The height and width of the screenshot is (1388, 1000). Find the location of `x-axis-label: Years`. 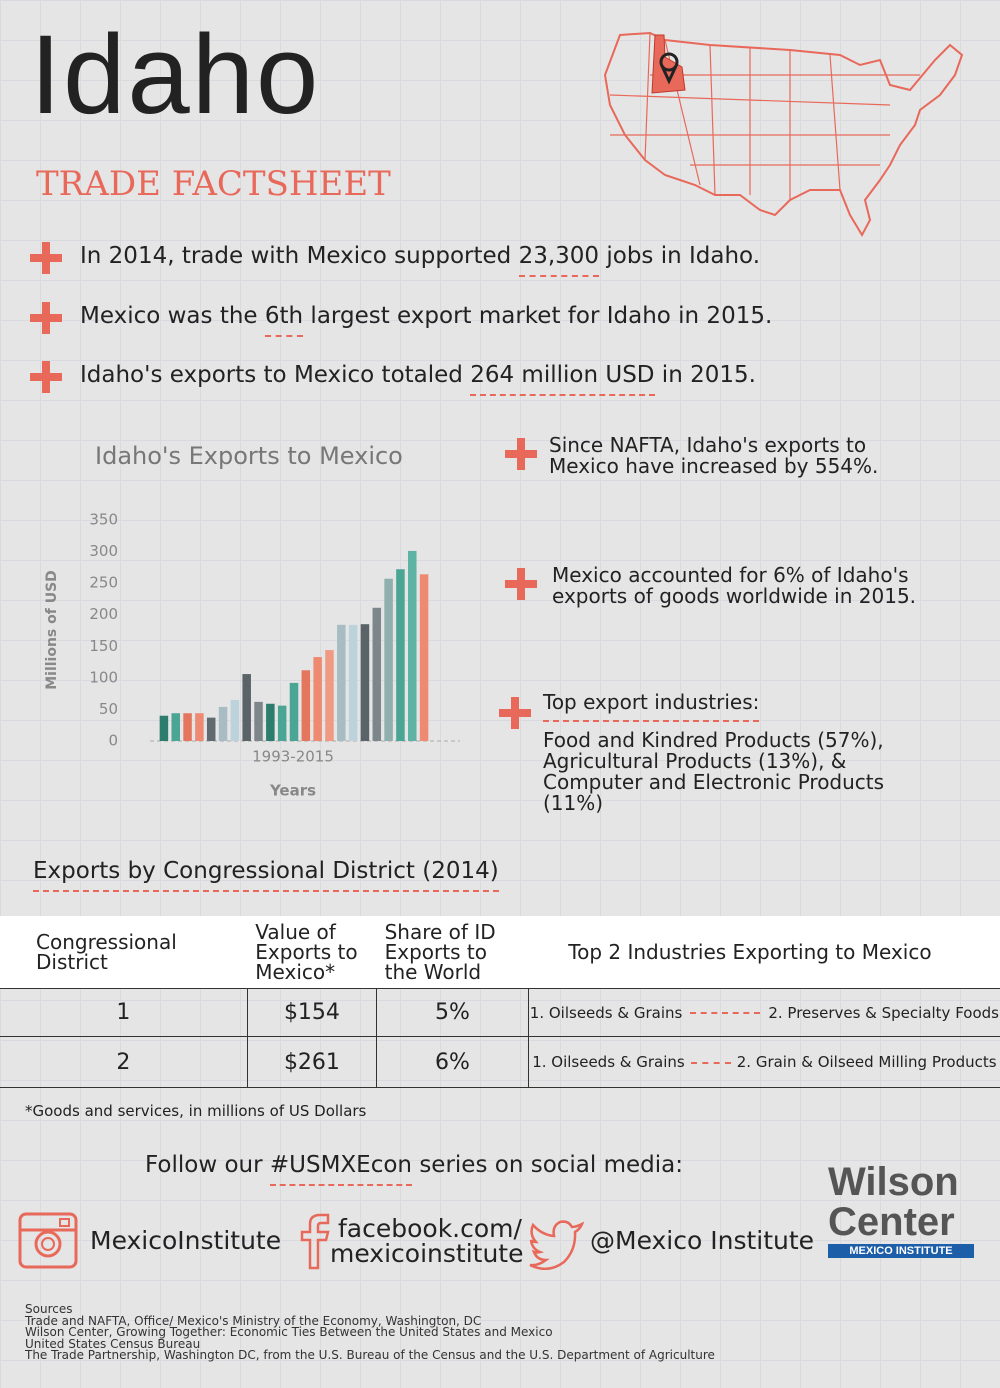

x-axis-label: Years is located at coordinates (292, 791).